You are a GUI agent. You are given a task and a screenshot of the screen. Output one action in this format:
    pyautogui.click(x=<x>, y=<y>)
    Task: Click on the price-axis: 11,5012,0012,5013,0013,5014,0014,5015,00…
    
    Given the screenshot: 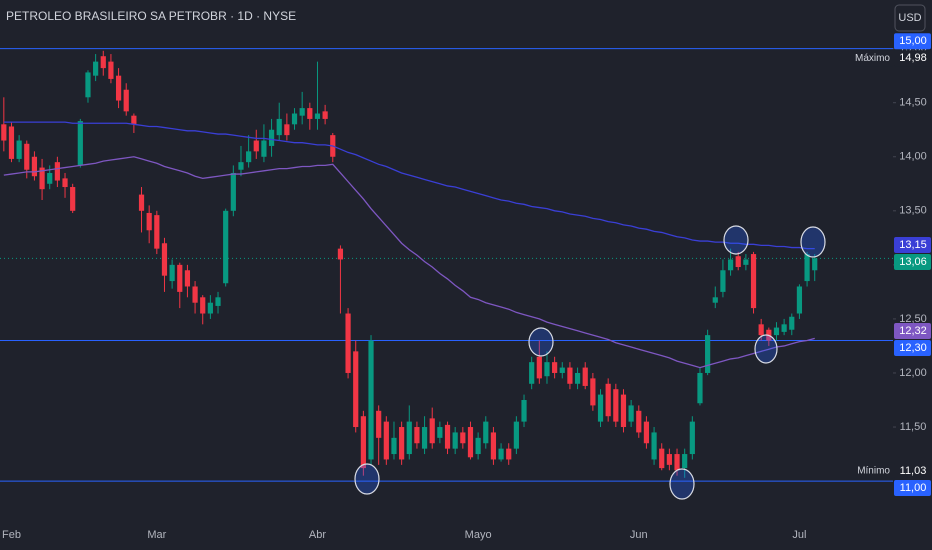 What is the action you would take?
    pyautogui.click(x=892, y=275)
    